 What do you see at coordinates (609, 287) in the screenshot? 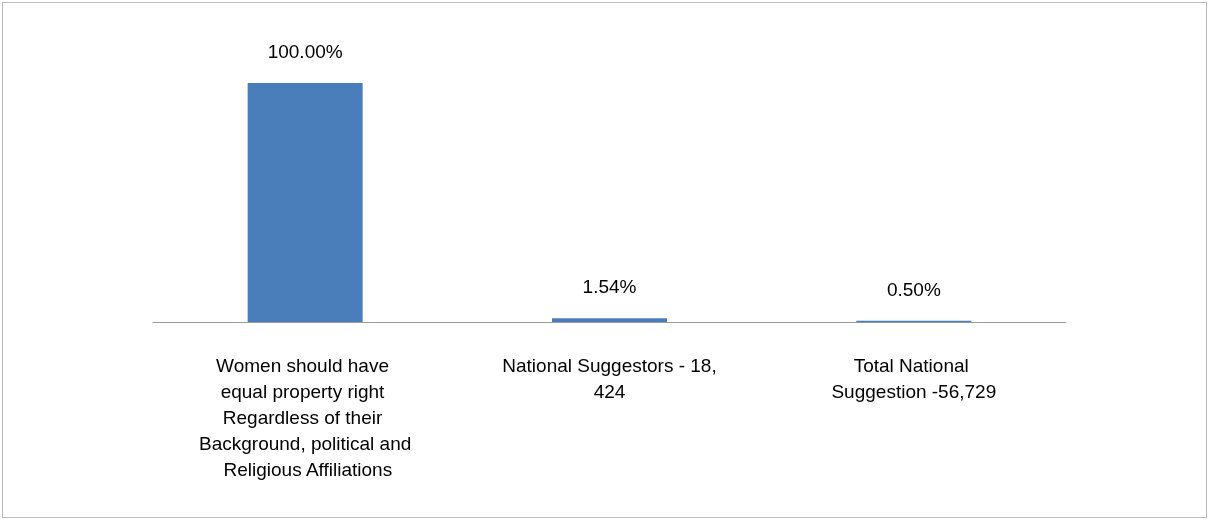
I see `data-label: 1.54%` at bounding box center [609, 287].